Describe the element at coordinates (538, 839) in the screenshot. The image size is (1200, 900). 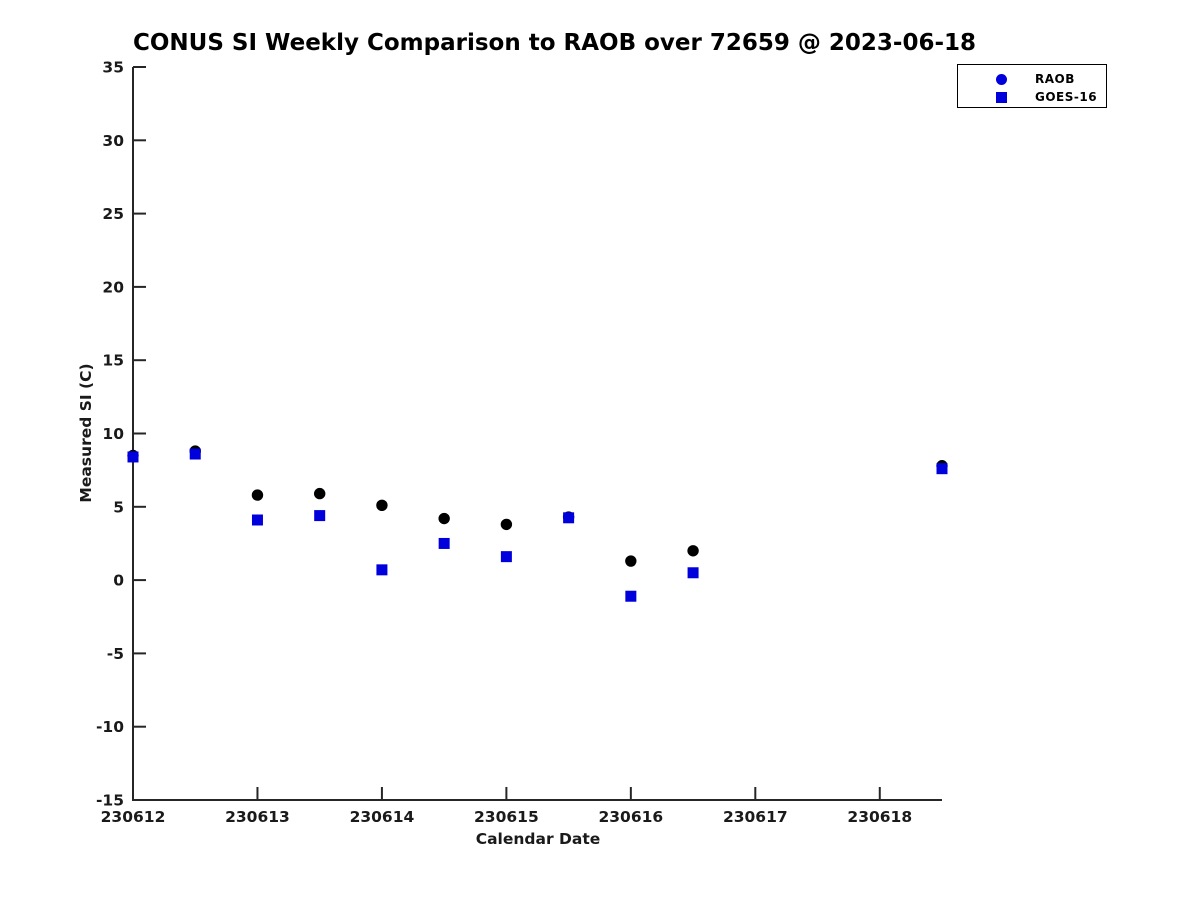
I see `x-axis-label: Calendar Date` at that location.